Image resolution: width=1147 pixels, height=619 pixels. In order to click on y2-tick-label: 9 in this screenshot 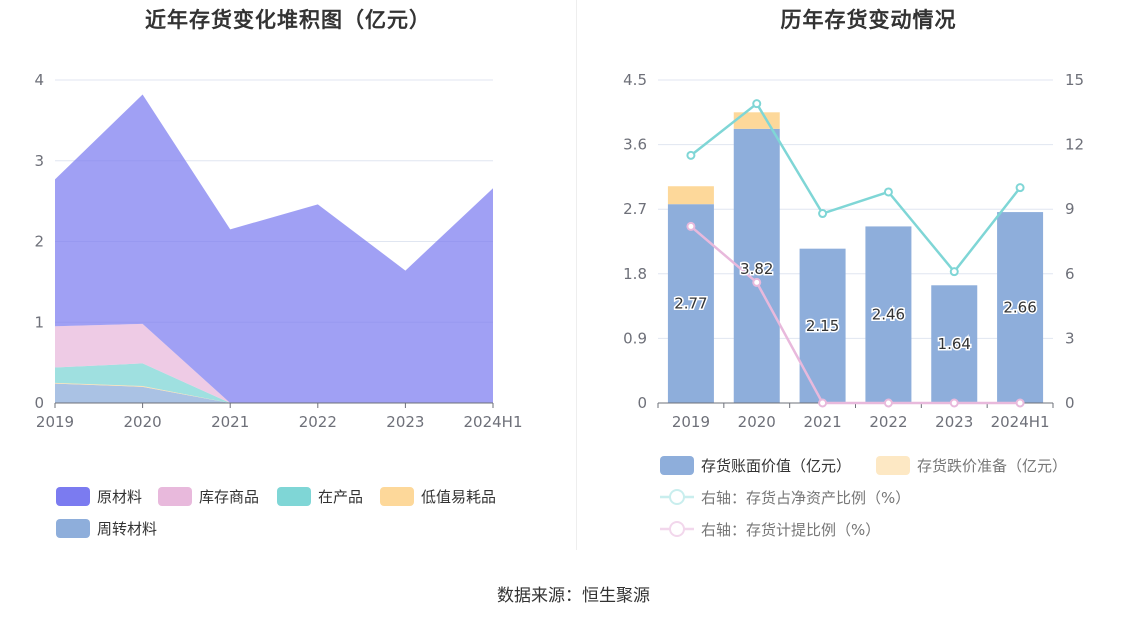, I will do `click(1070, 209)`.